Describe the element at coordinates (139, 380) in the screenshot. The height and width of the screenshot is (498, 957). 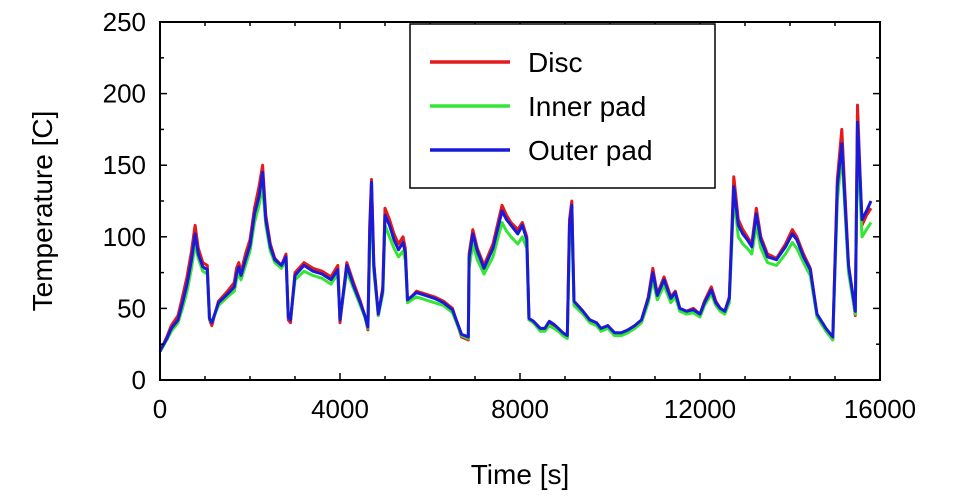
I see `y-tick-label: 0` at that location.